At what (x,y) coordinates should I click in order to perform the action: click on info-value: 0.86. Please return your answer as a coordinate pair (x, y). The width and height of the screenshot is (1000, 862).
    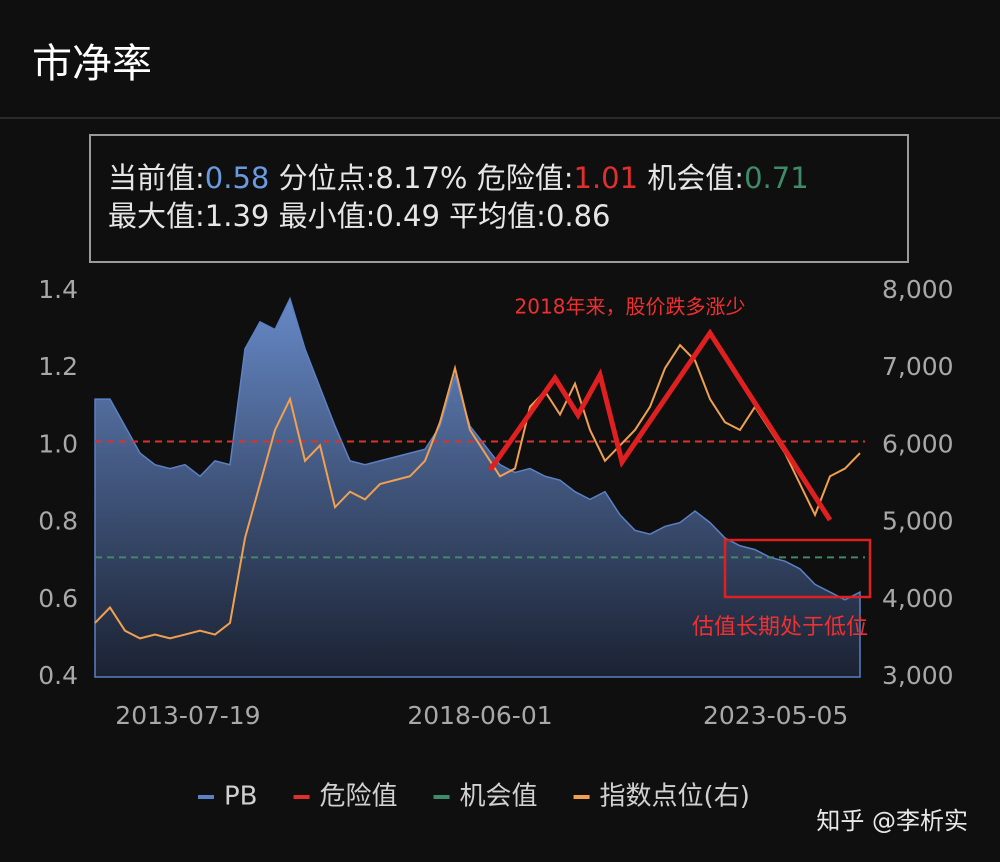
    Looking at the image, I should click on (578, 216).